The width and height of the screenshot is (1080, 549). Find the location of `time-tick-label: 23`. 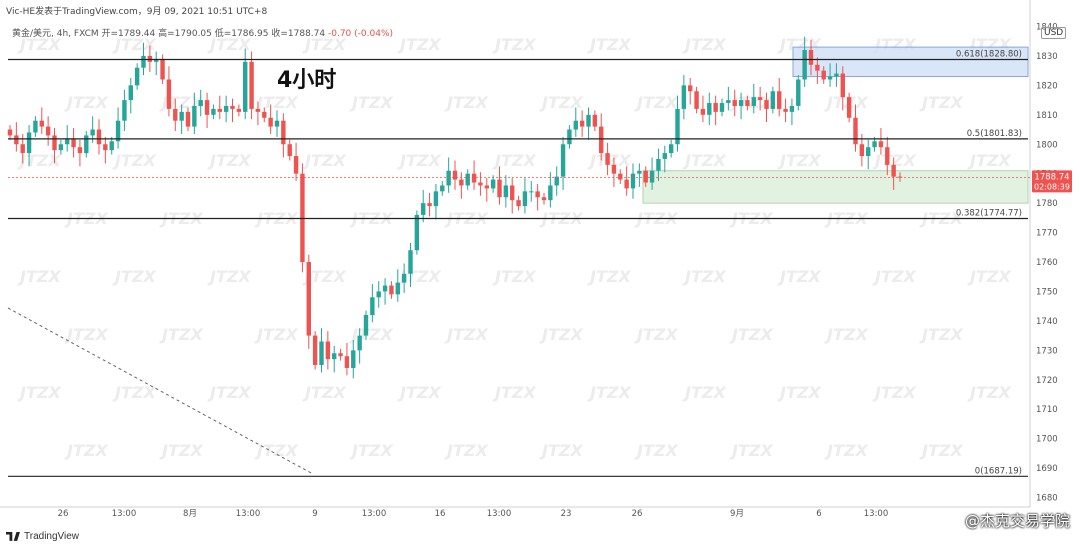

time-tick-label: 23 is located at coordinates (566, 514).